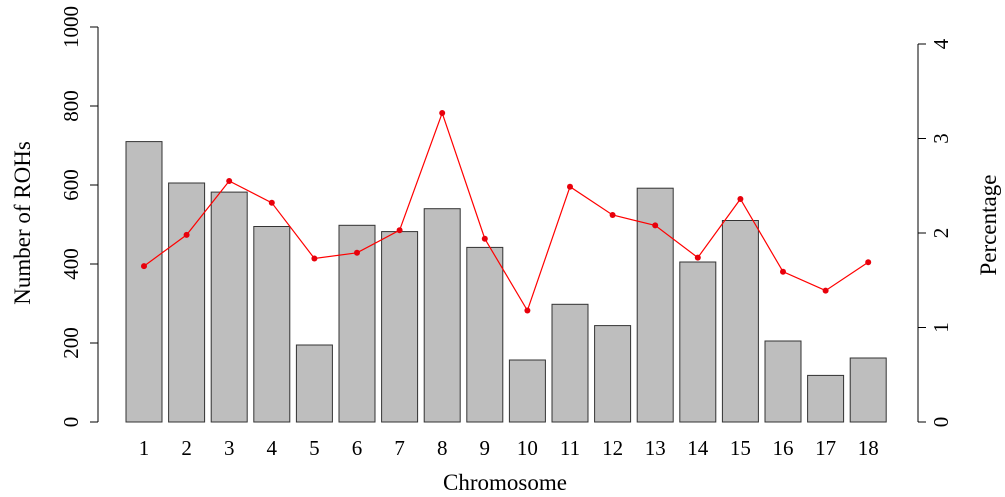 Image resolution: width=1005 pixels, height=497 pixels. I want to click on right-tick-label: 4, so click(941, 43).